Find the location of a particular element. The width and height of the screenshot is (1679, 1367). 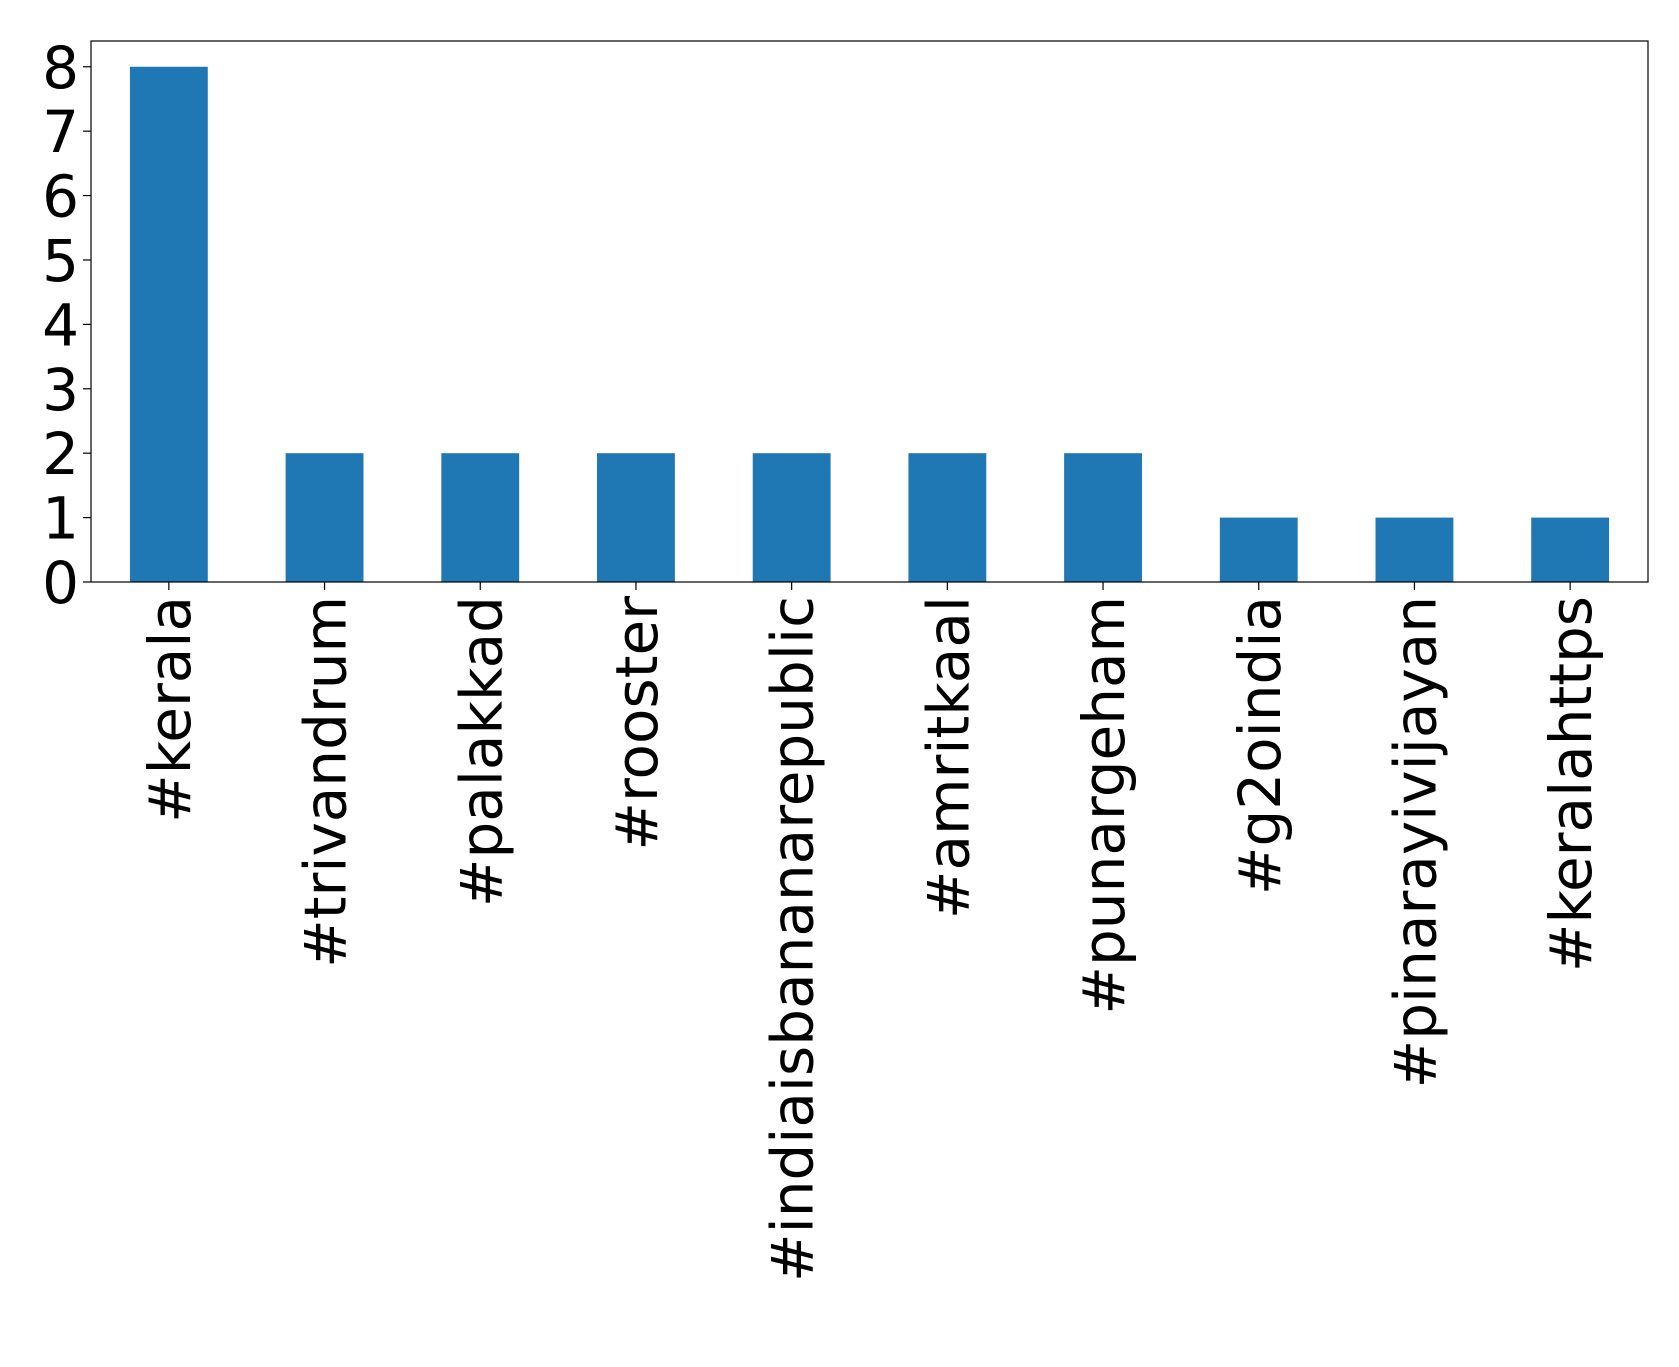

y-tick-label: 2 is located at coordinates (60, 454).